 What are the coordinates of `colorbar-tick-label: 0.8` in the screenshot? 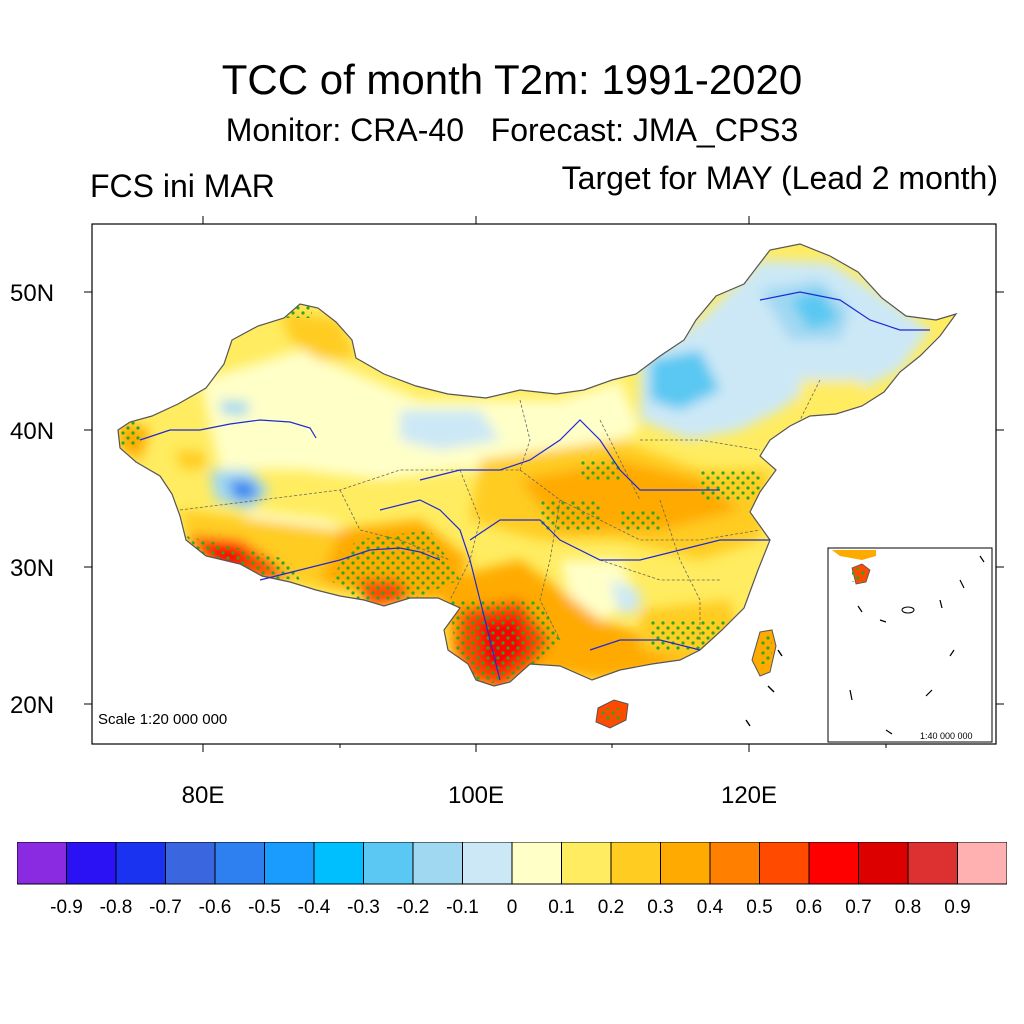 It's located at (908, 907).